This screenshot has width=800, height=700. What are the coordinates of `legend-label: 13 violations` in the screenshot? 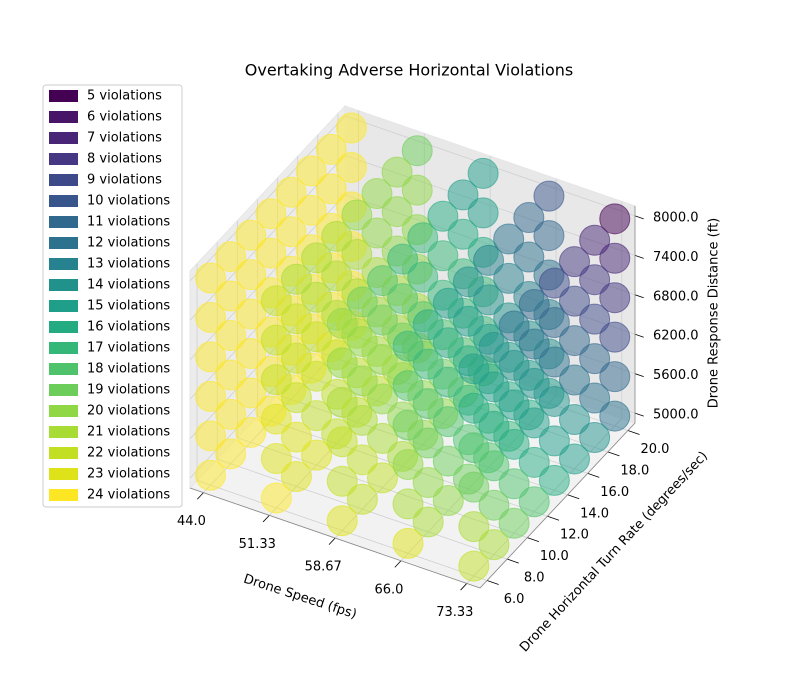 It's located at (128, 264).